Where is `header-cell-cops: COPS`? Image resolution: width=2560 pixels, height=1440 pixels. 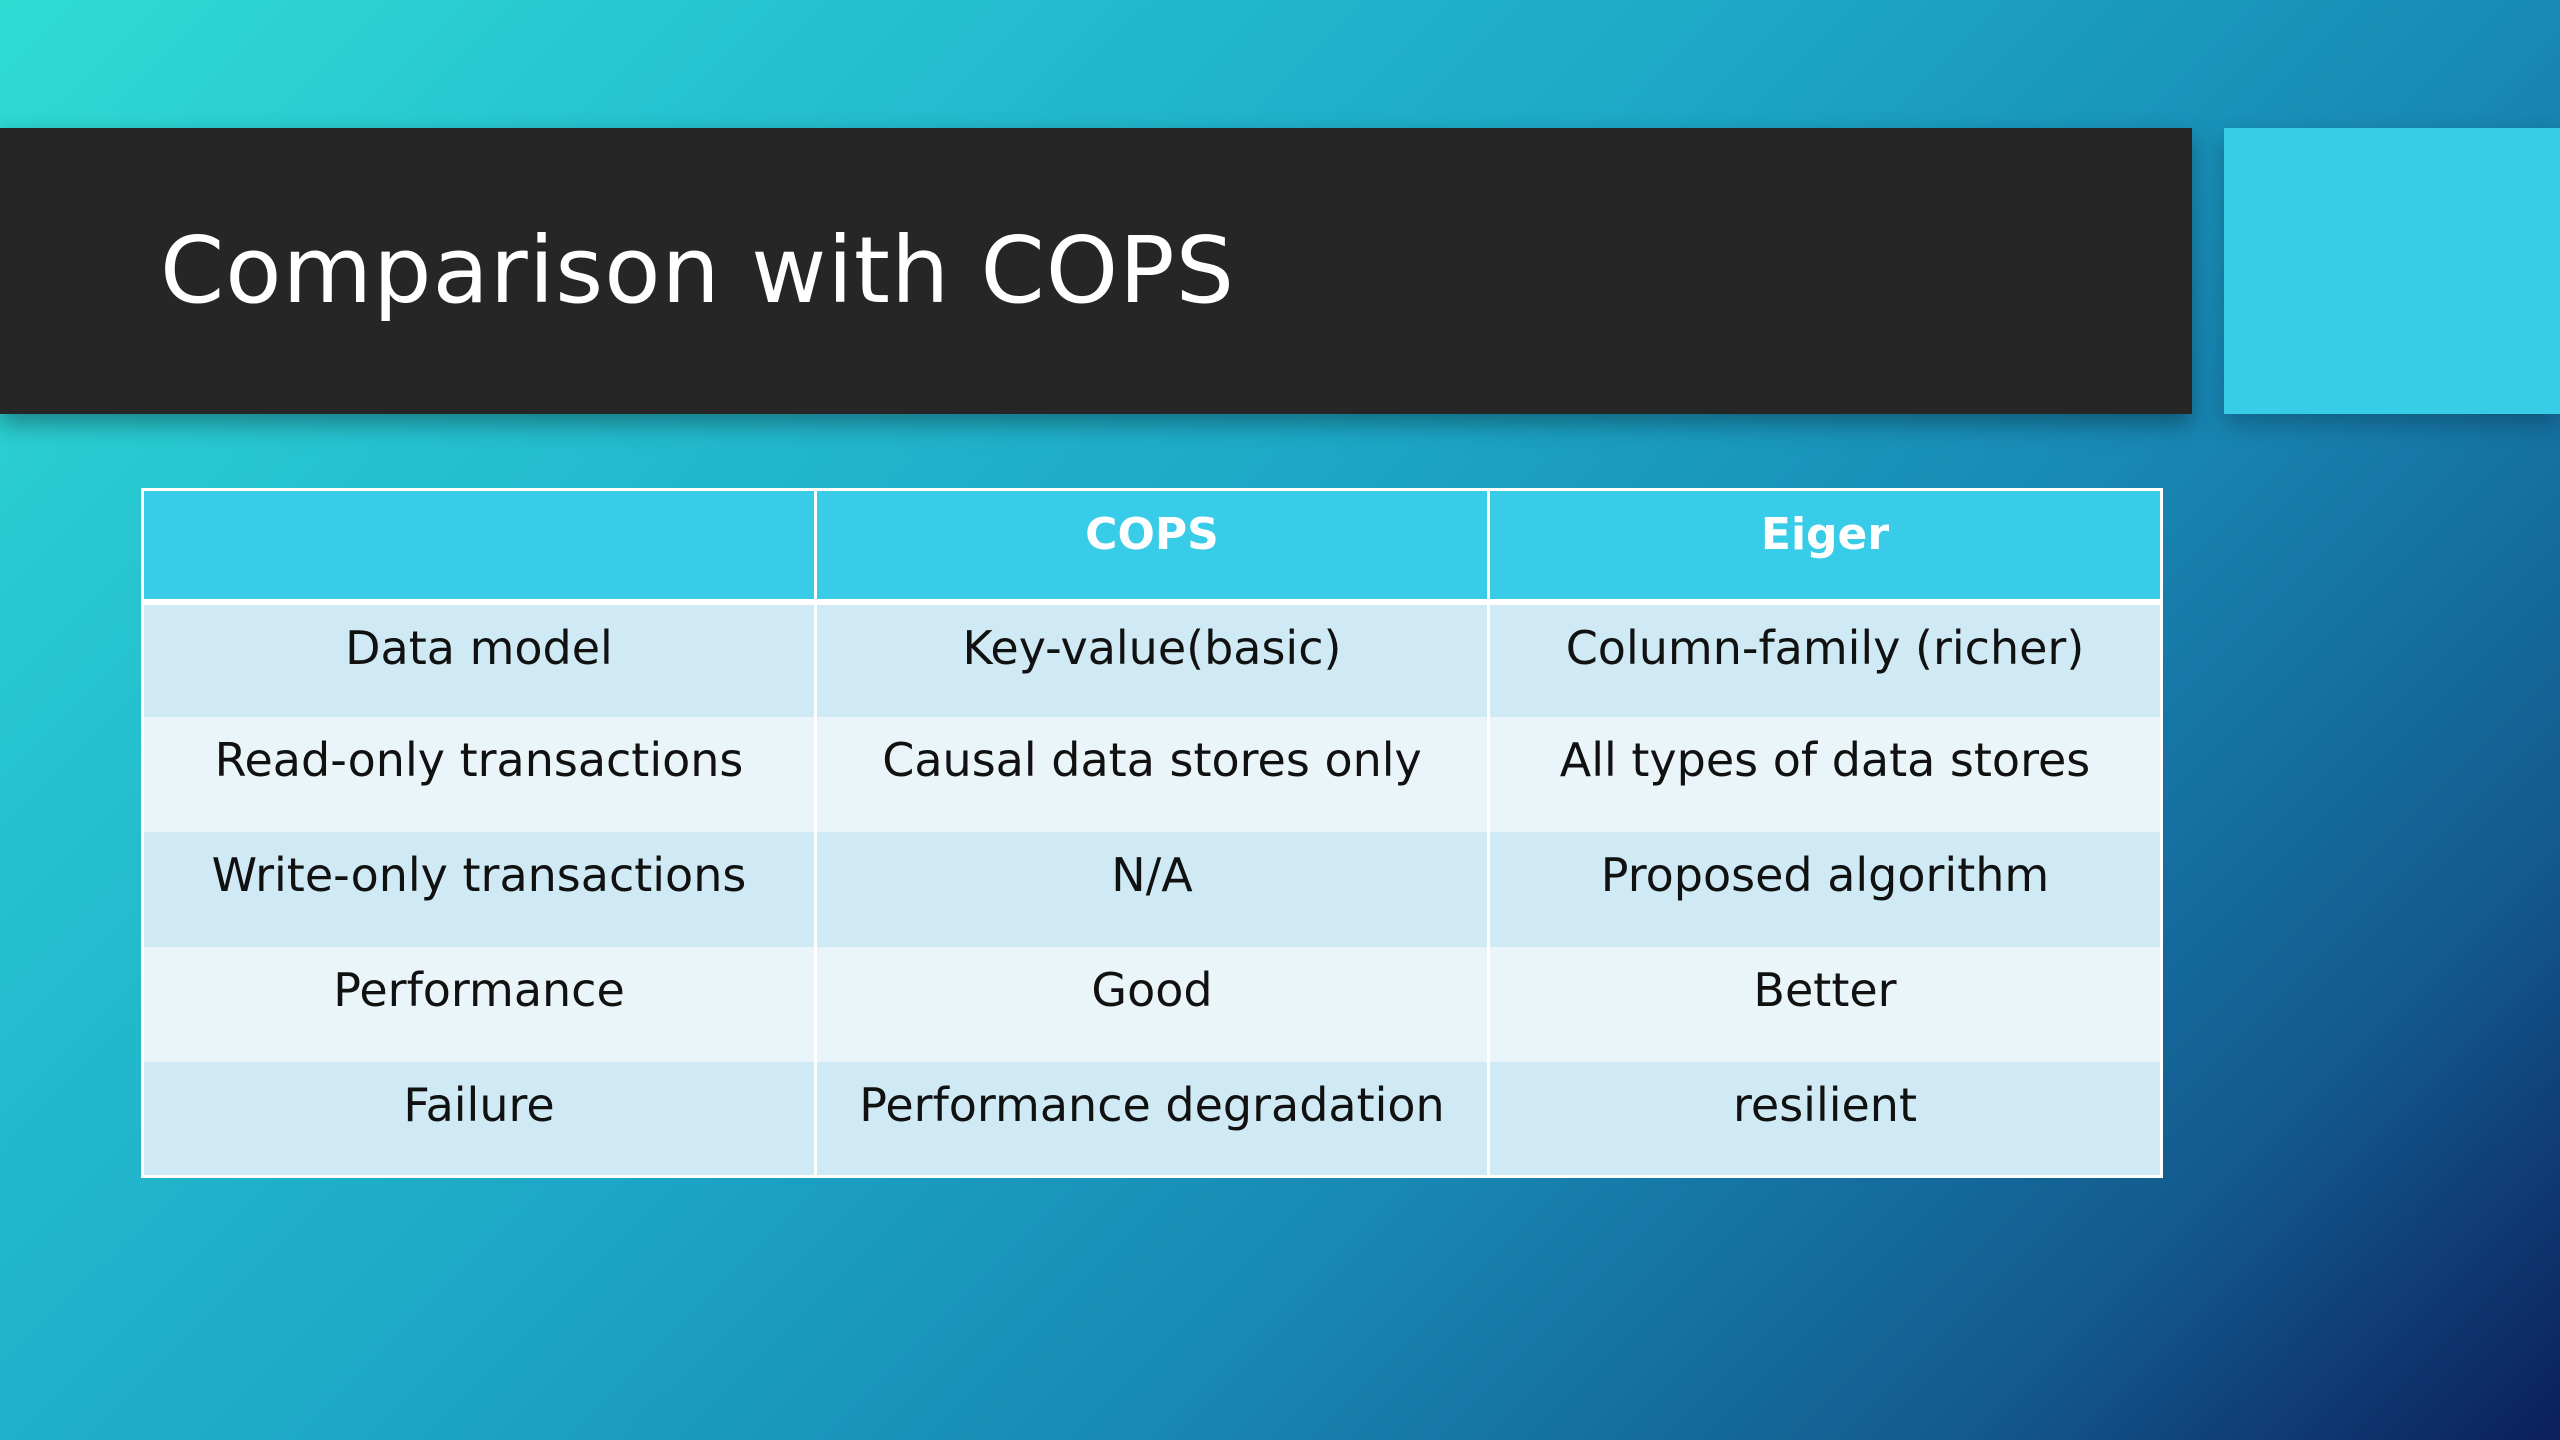 header-cell-cops: COPS is located at coordinates (1152, 547).